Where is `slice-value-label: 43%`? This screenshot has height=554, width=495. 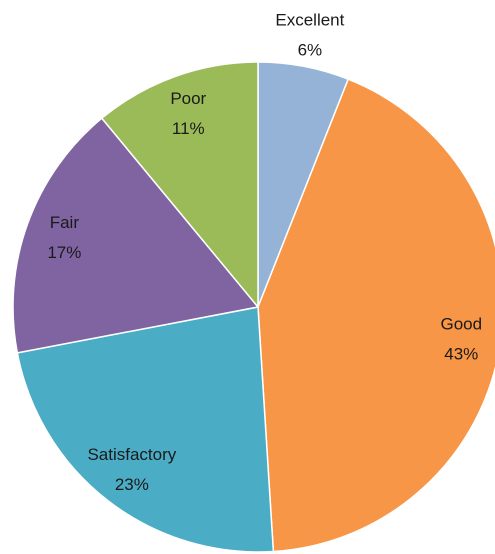 slice-value-label: 43% is located at coordinates (461, 354).